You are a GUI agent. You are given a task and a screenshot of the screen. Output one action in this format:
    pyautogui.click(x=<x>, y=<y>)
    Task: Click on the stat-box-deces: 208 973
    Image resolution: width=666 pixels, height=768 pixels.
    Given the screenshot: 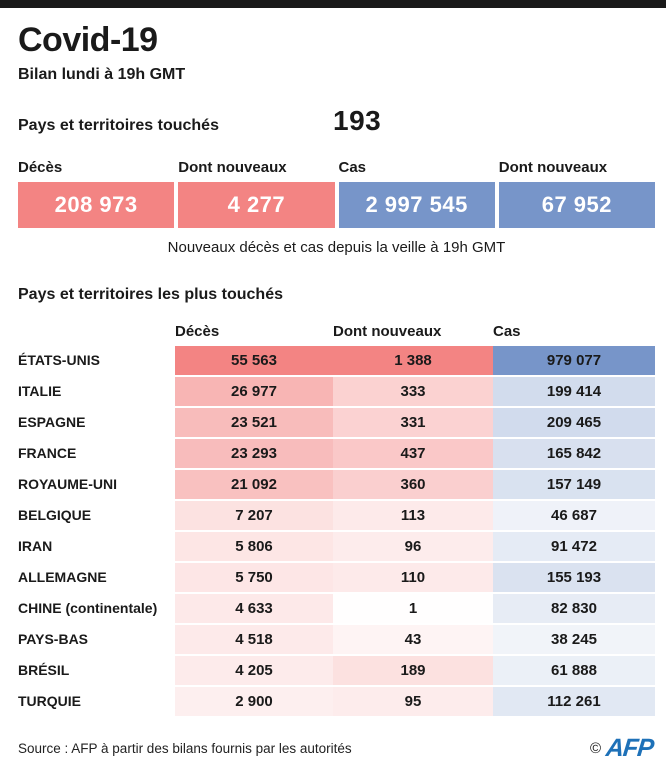 What is the action you would take?
    pyautogui.click(x=96, y=205)
    